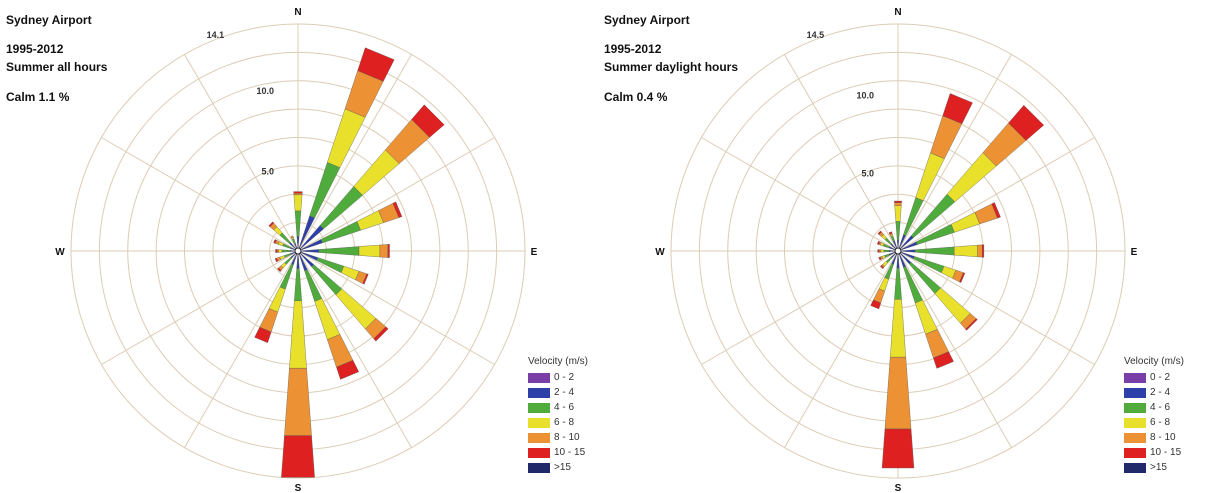 Image resolution: width=1205 pixels, height=493 pixels. Describe the element at coordinates (298, 284) in the screenshot. I see `petal-segment-180deg-bin2` at that location.